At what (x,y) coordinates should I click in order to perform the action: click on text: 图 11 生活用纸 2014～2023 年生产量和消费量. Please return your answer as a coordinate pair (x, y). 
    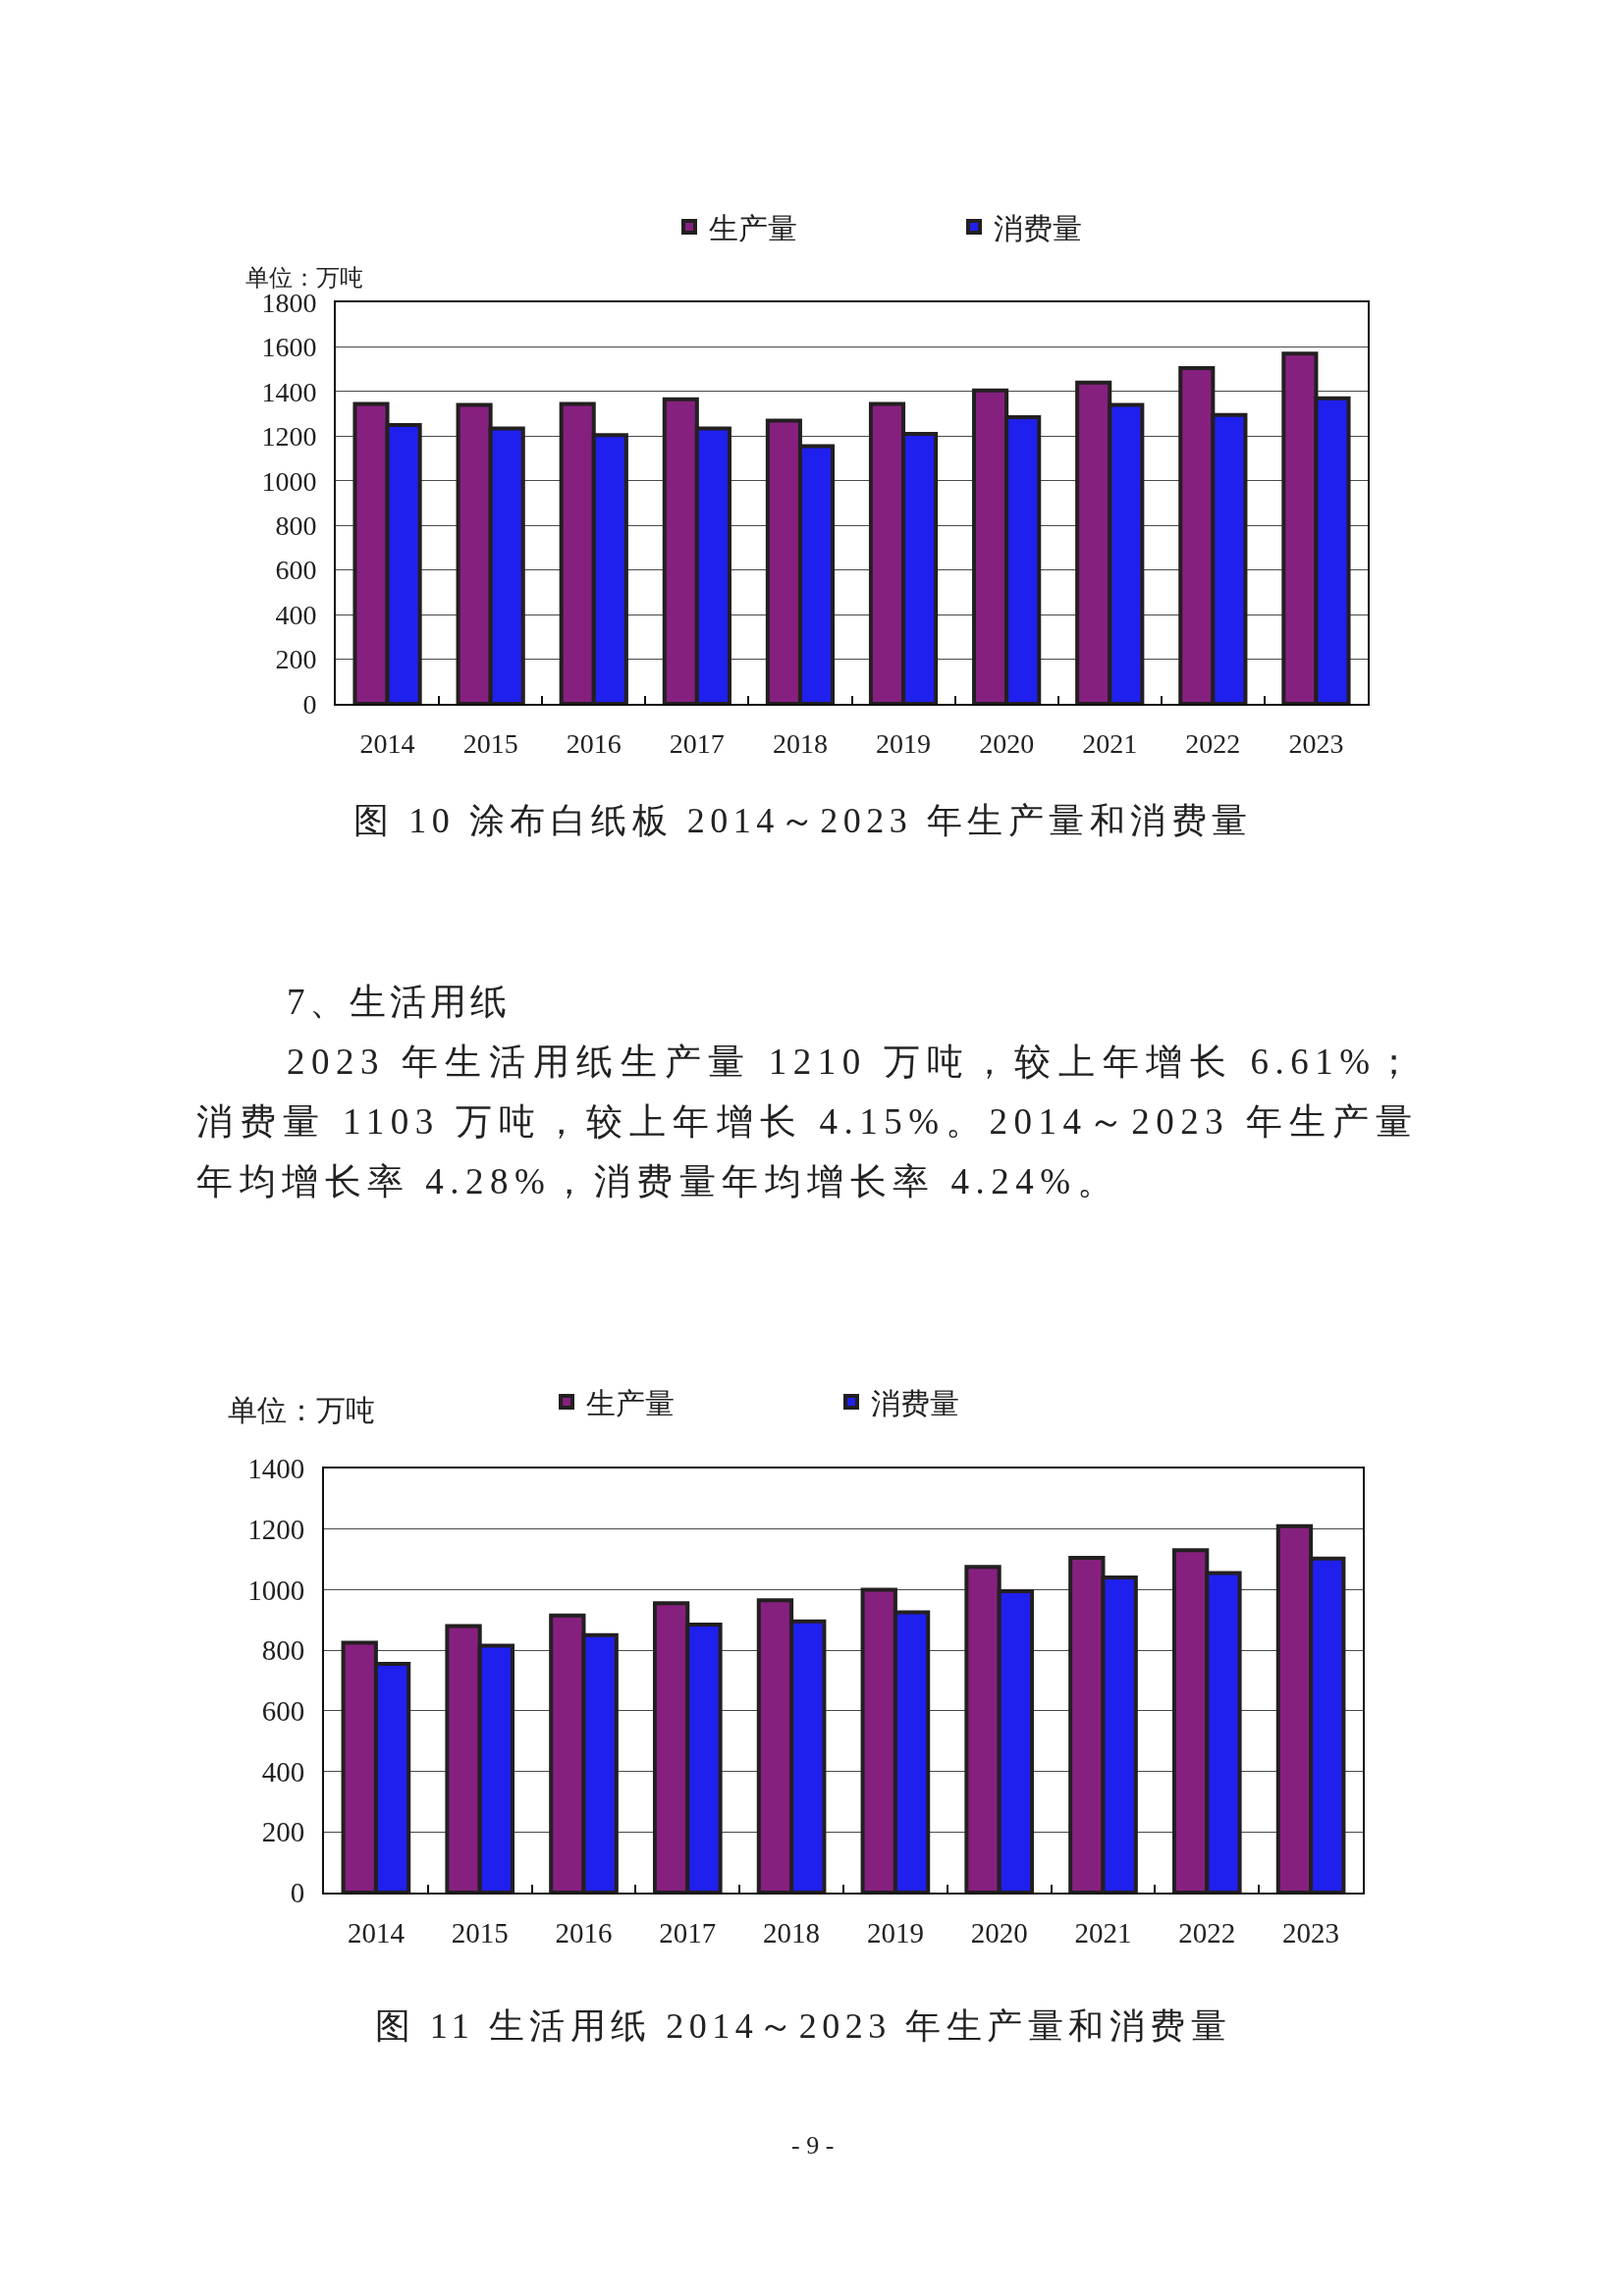
    Looking at the image, I should click on (803, 2026).